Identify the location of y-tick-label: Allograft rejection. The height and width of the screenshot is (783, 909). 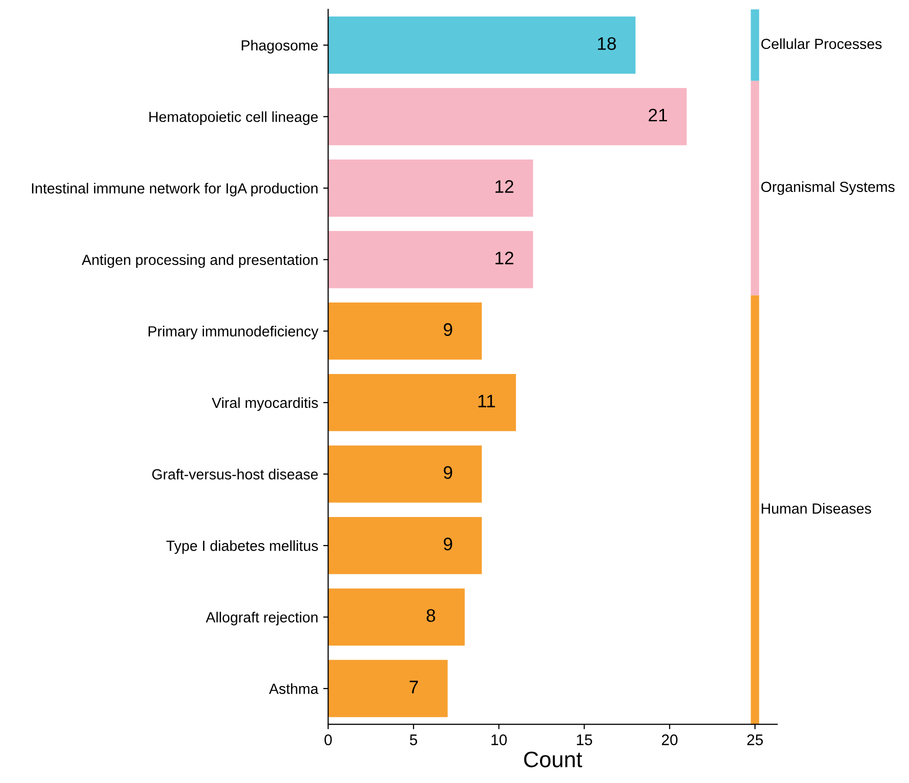
(262, 619).